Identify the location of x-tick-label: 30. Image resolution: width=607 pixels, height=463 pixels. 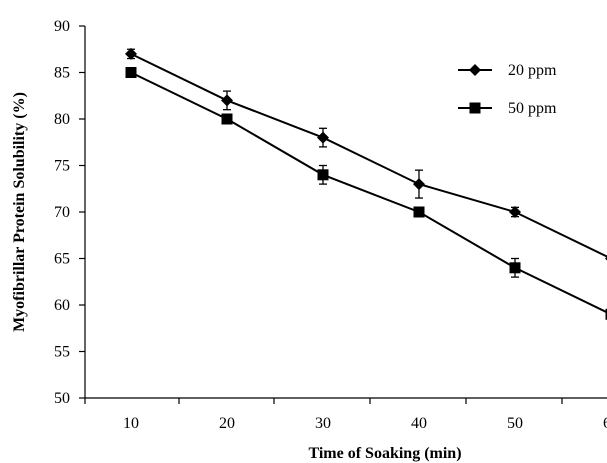
(323, 423).